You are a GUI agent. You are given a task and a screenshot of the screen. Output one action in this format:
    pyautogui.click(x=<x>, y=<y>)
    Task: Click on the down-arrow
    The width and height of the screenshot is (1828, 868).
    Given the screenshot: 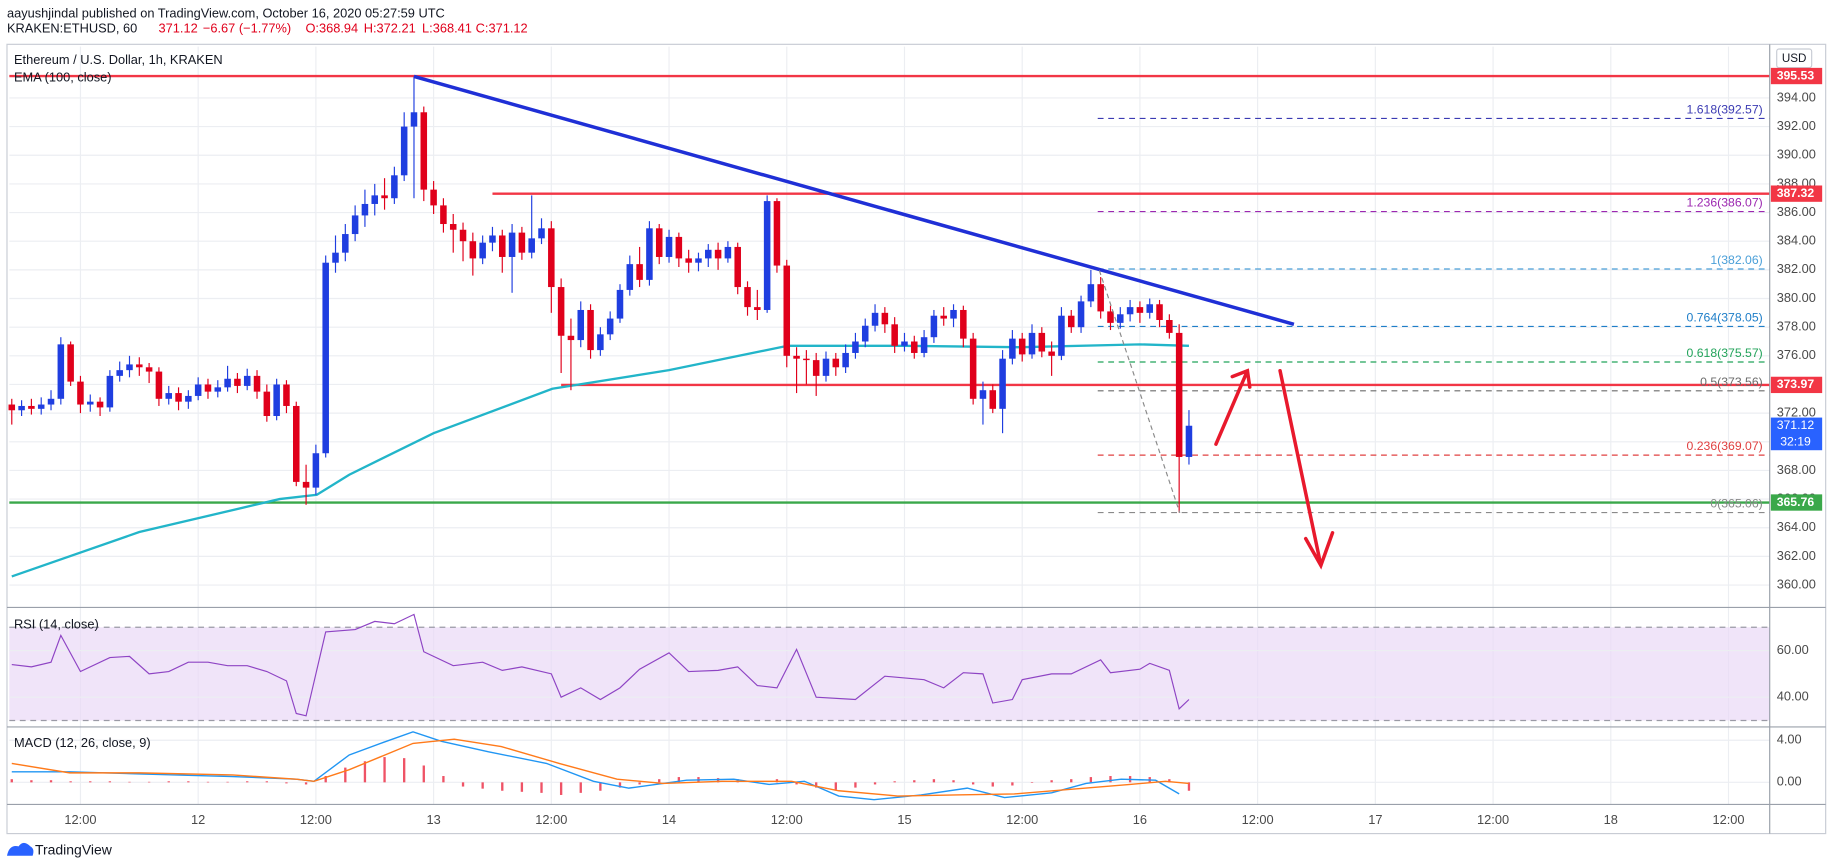 What is the action you would take?
    pyautogui.click(x=1306, y=469)
    